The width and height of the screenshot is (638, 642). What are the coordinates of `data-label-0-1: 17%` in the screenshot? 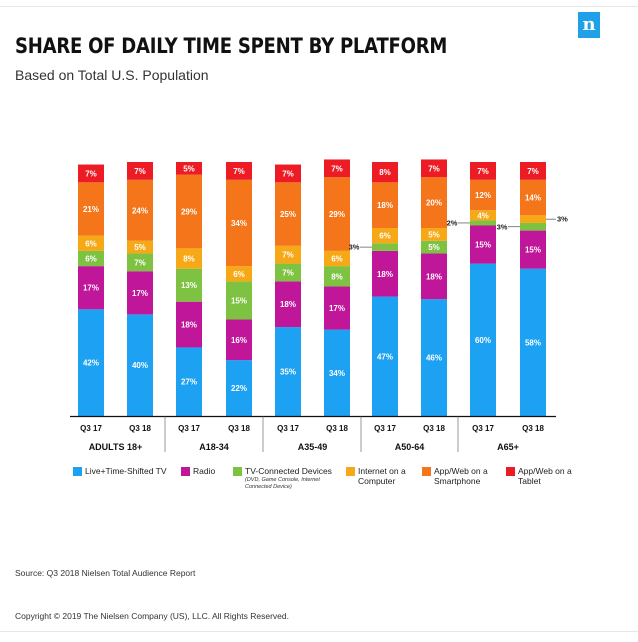 It's located at (91, 288).